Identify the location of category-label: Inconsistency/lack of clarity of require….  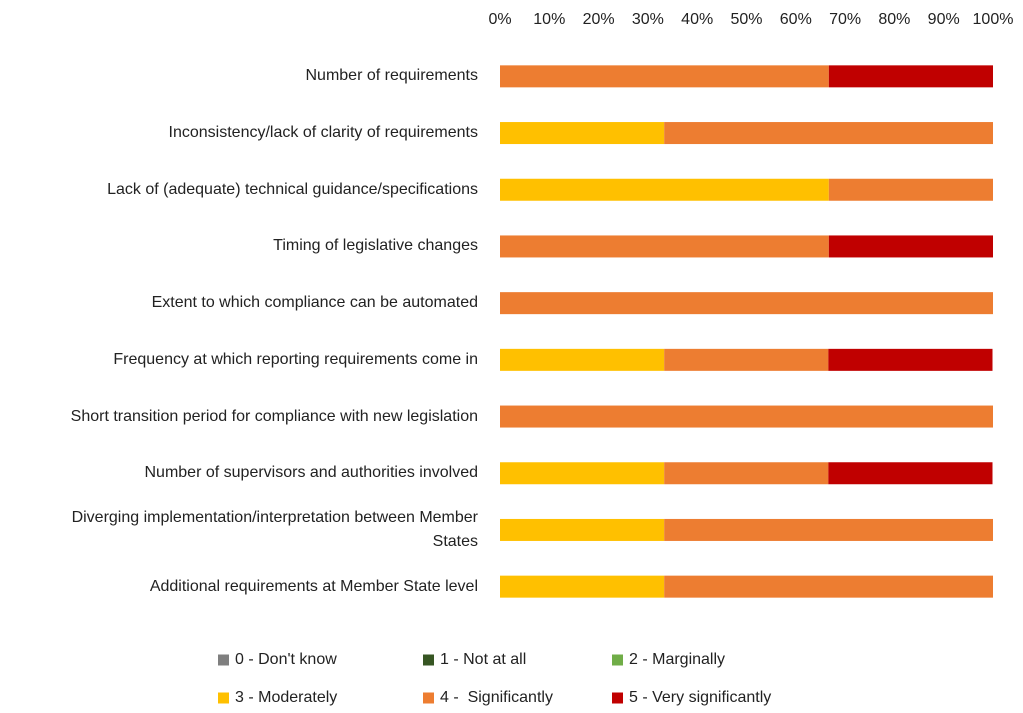
(323, 133).